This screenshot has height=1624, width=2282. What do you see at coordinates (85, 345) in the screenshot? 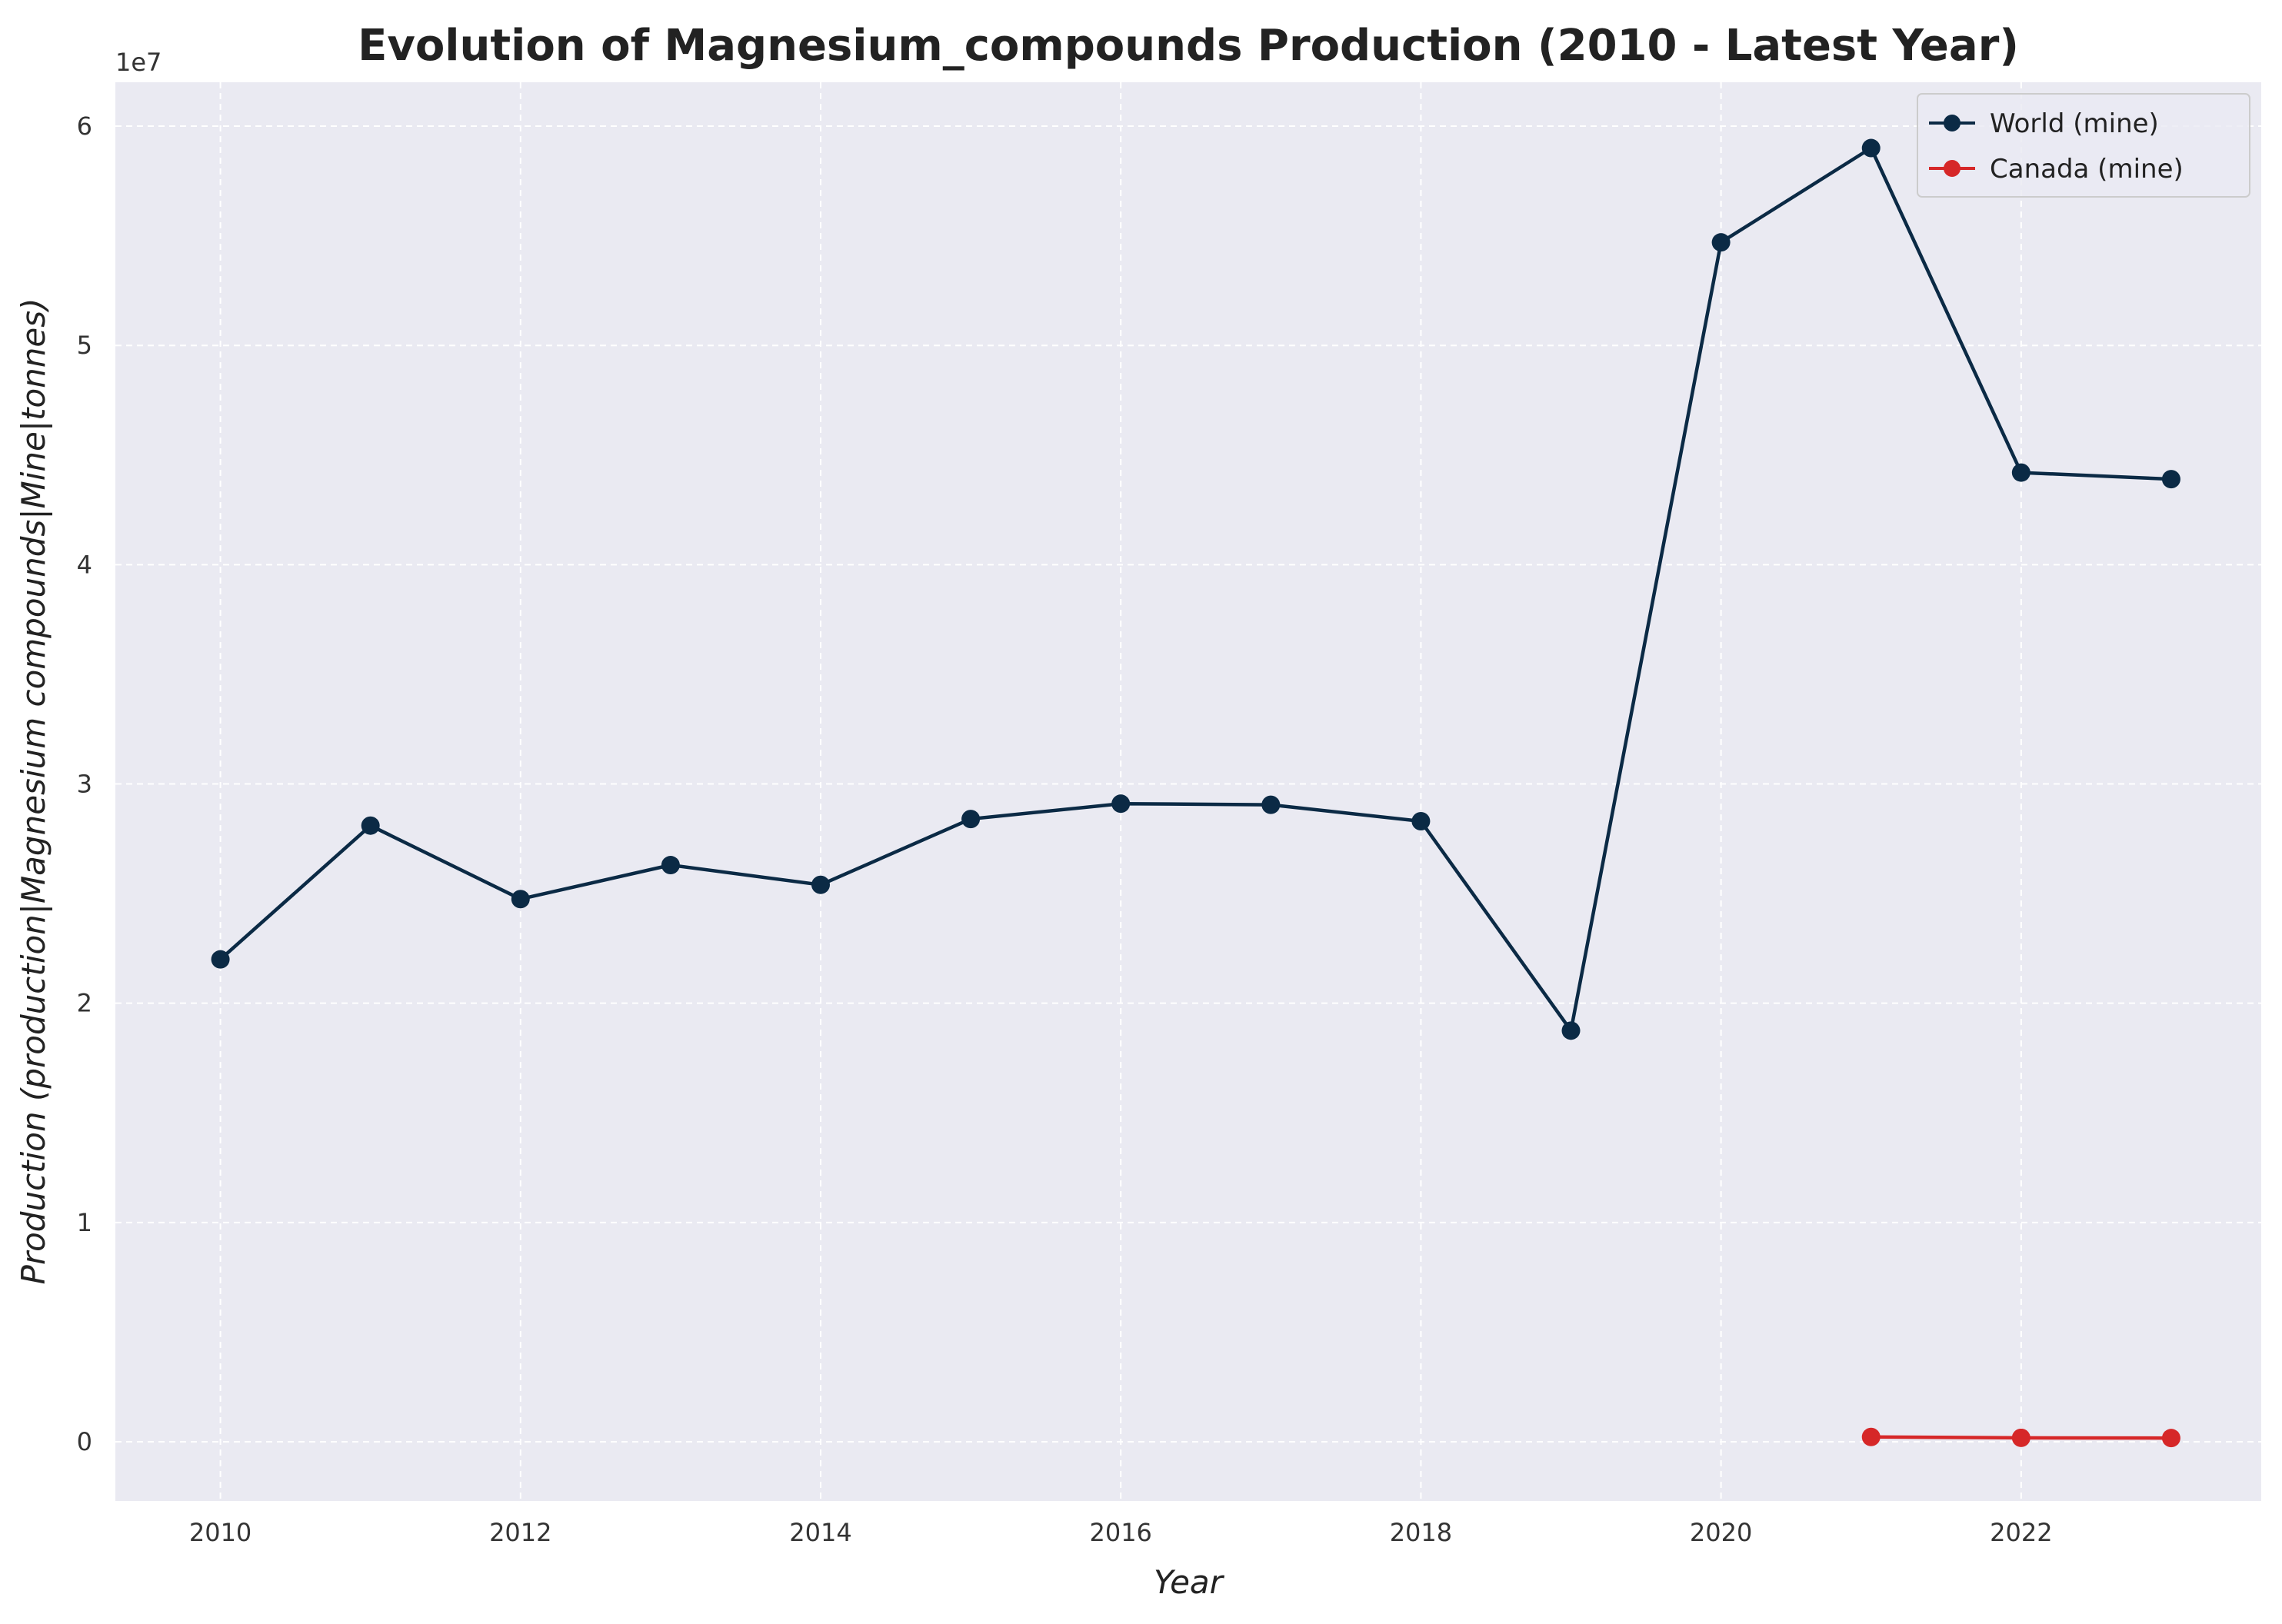
I see `y-tick-label: 5` at bounding box center [85, 345].